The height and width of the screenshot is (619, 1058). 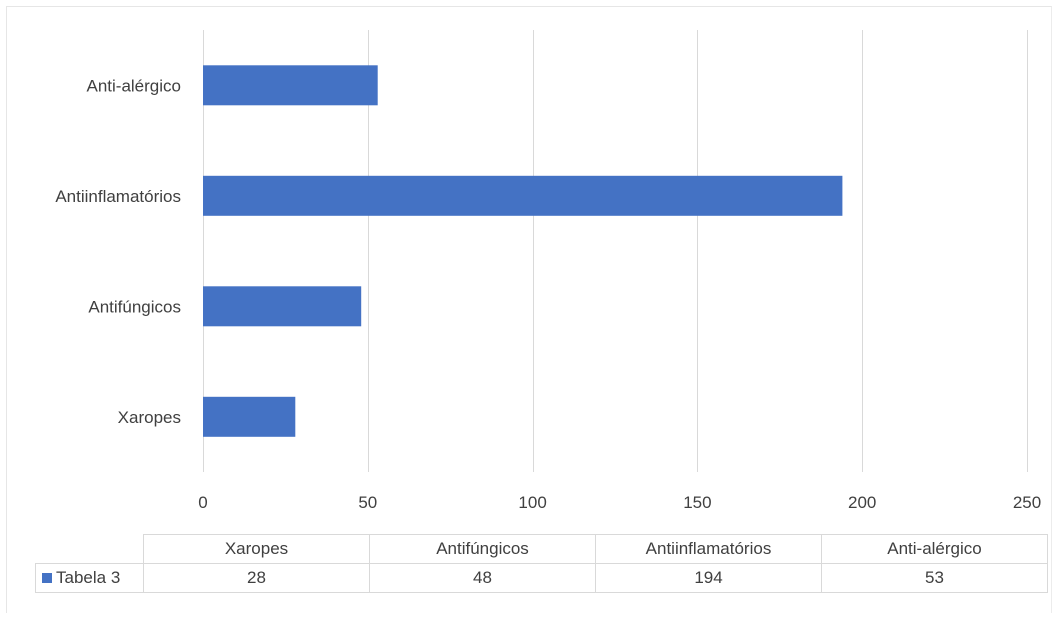 I want to click on data-table-value-cell: 194, so click(x=708, y=578).